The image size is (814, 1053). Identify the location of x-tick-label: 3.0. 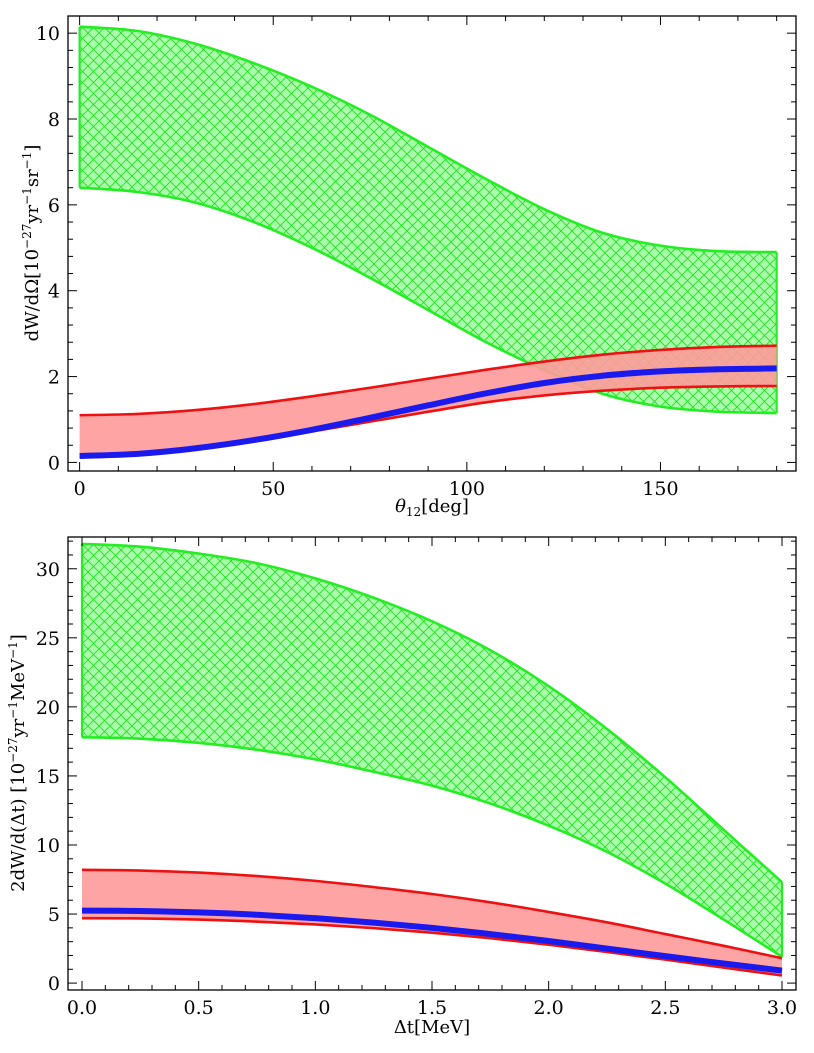
(782, 1008).